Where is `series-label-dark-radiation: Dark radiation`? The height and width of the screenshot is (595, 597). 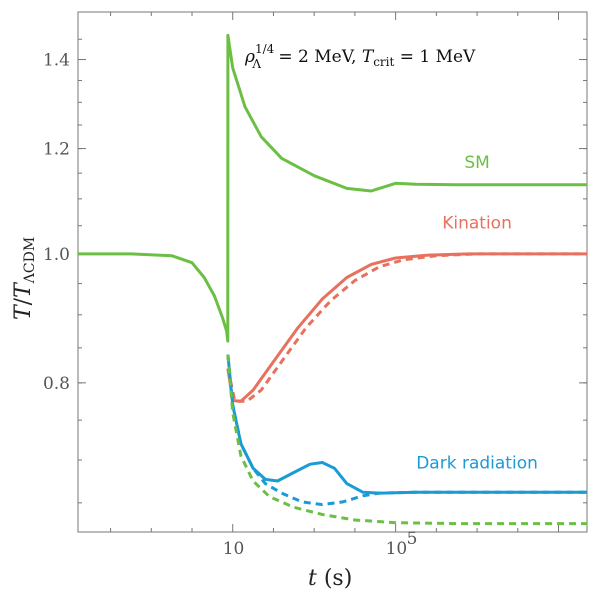
series-label-dark-radiation: Dark radiation is located at coordinates (477, 463).